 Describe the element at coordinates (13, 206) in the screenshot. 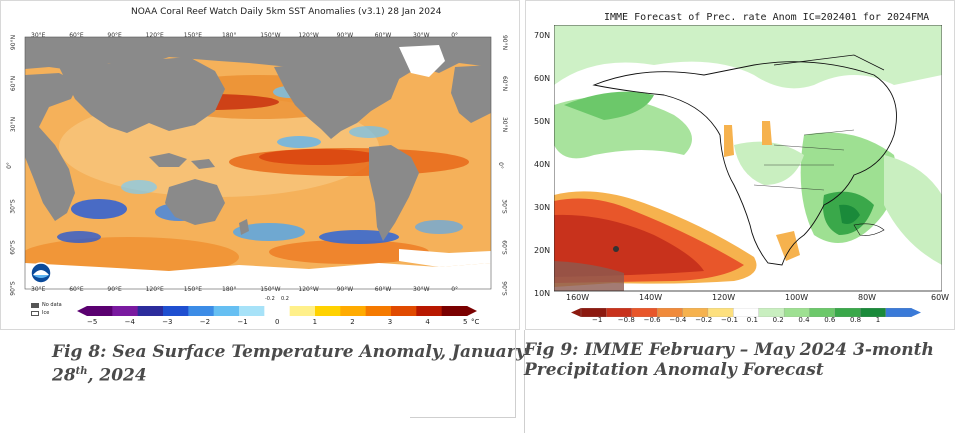

I see `sst-lat-tick-left: 30°S` at that location.